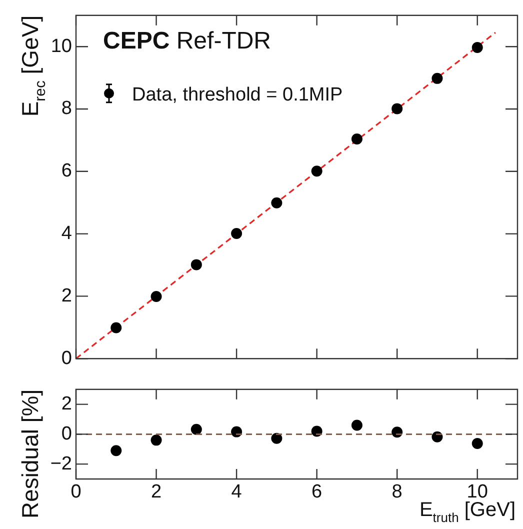  Describe the element at coordinates (236, 492) in the screenshot. I see `x-tick-label: 4` at that location.